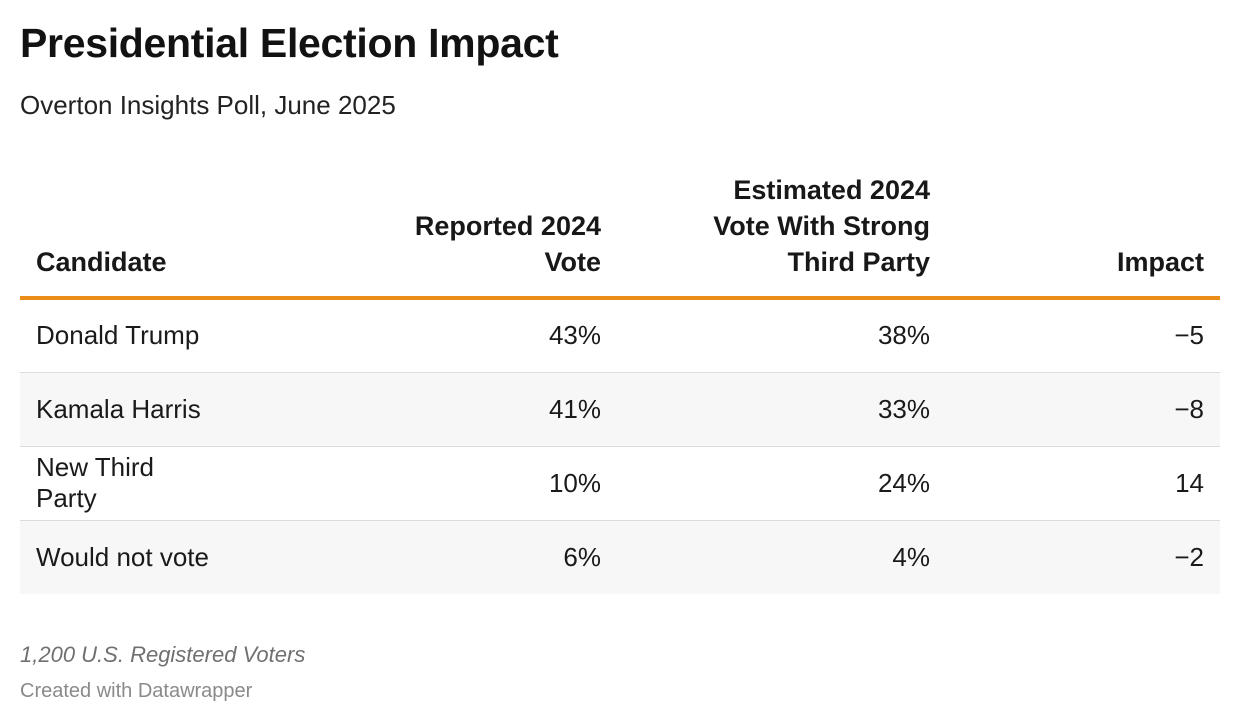  I want to click on impact-cell: −8, so click(1083, 409).